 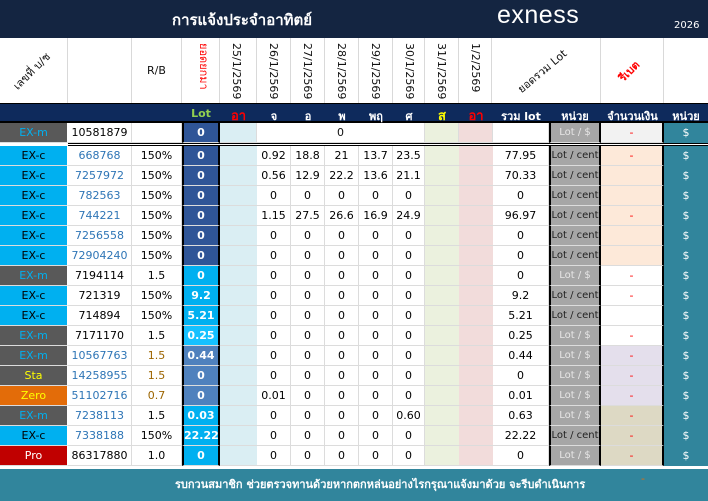 What do you see at coordinates (308, 156) in the screenshot?
I see `day-lot-value: 18.8` at bounding box center [308, 156].